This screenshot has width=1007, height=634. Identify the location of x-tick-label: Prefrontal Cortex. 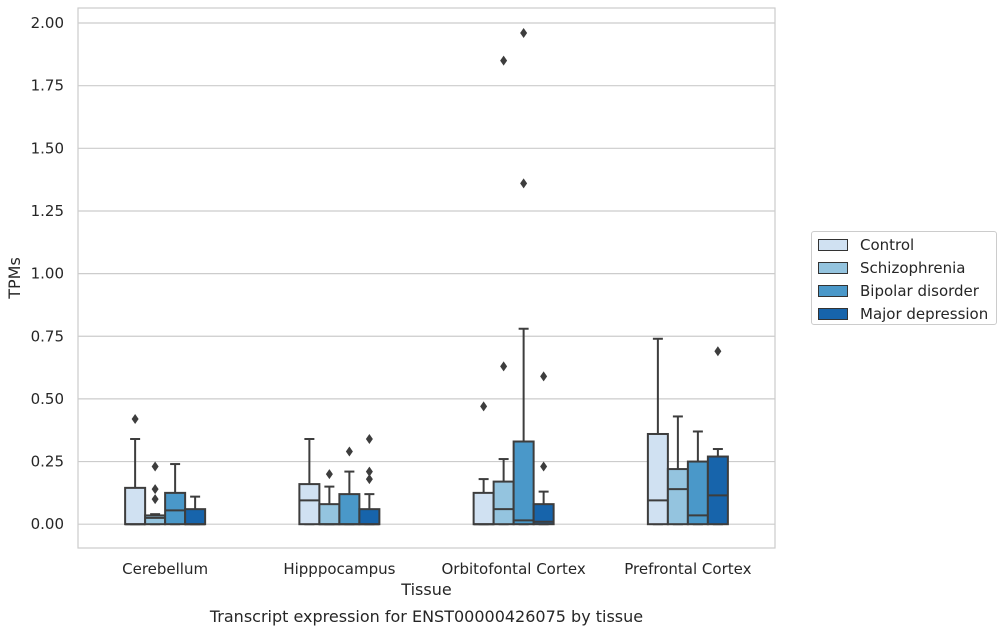
(687, 569).